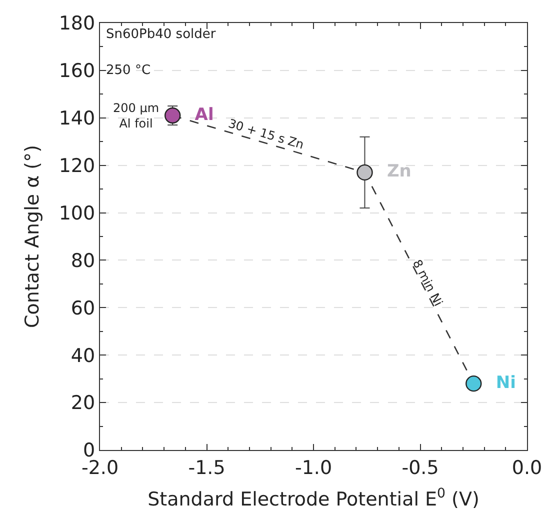 The image size is (545, 525). What do you see at coordinates (161, 34) in the screenshot?
I see `annotation: Sn60Pb40 solder` at bounding box center [161, 34].